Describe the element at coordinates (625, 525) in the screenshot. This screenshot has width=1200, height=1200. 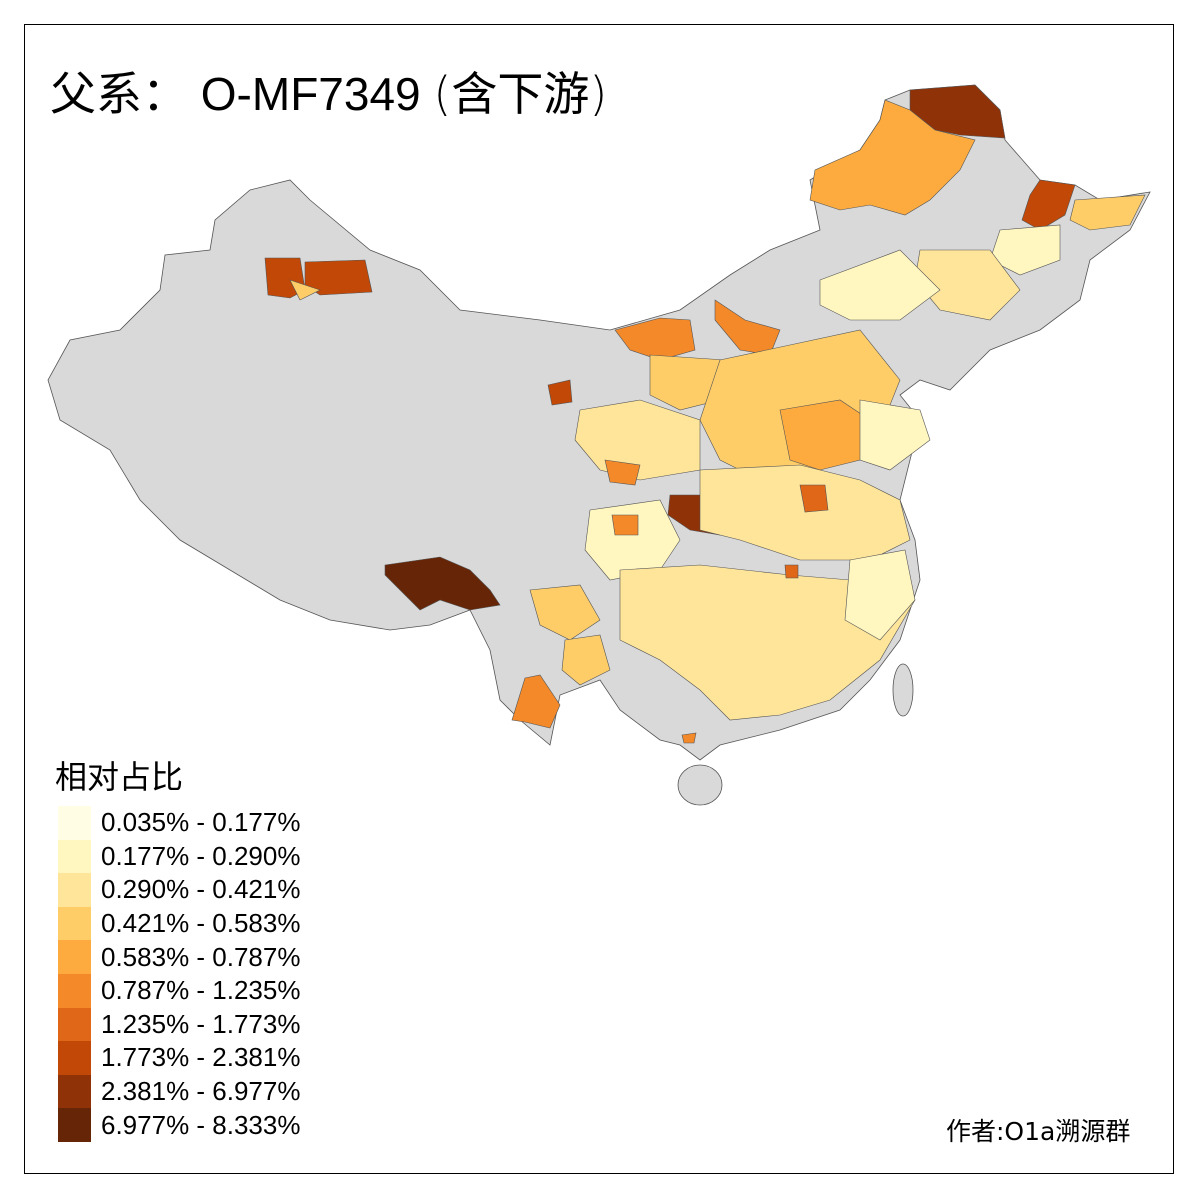
I see `region-aba` at that location.